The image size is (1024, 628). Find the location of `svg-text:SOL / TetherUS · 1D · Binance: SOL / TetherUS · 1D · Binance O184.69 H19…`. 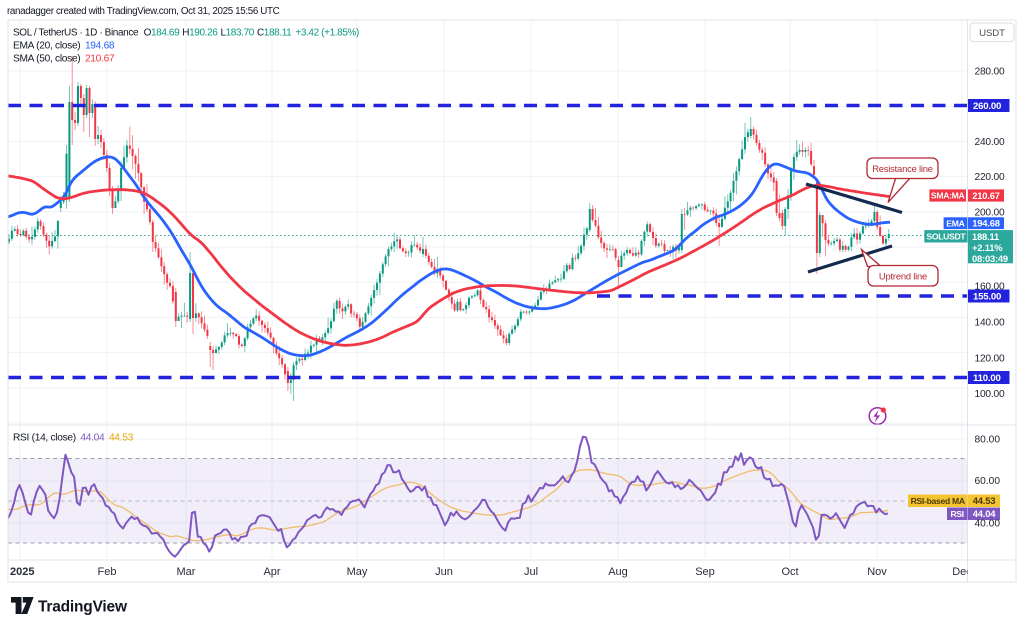

svg-text:SOL / TetherUS · 1D · Binance: SOL / TetherUS · 1D · Binance O184.69 H19… is located at coordinates (186, 33).